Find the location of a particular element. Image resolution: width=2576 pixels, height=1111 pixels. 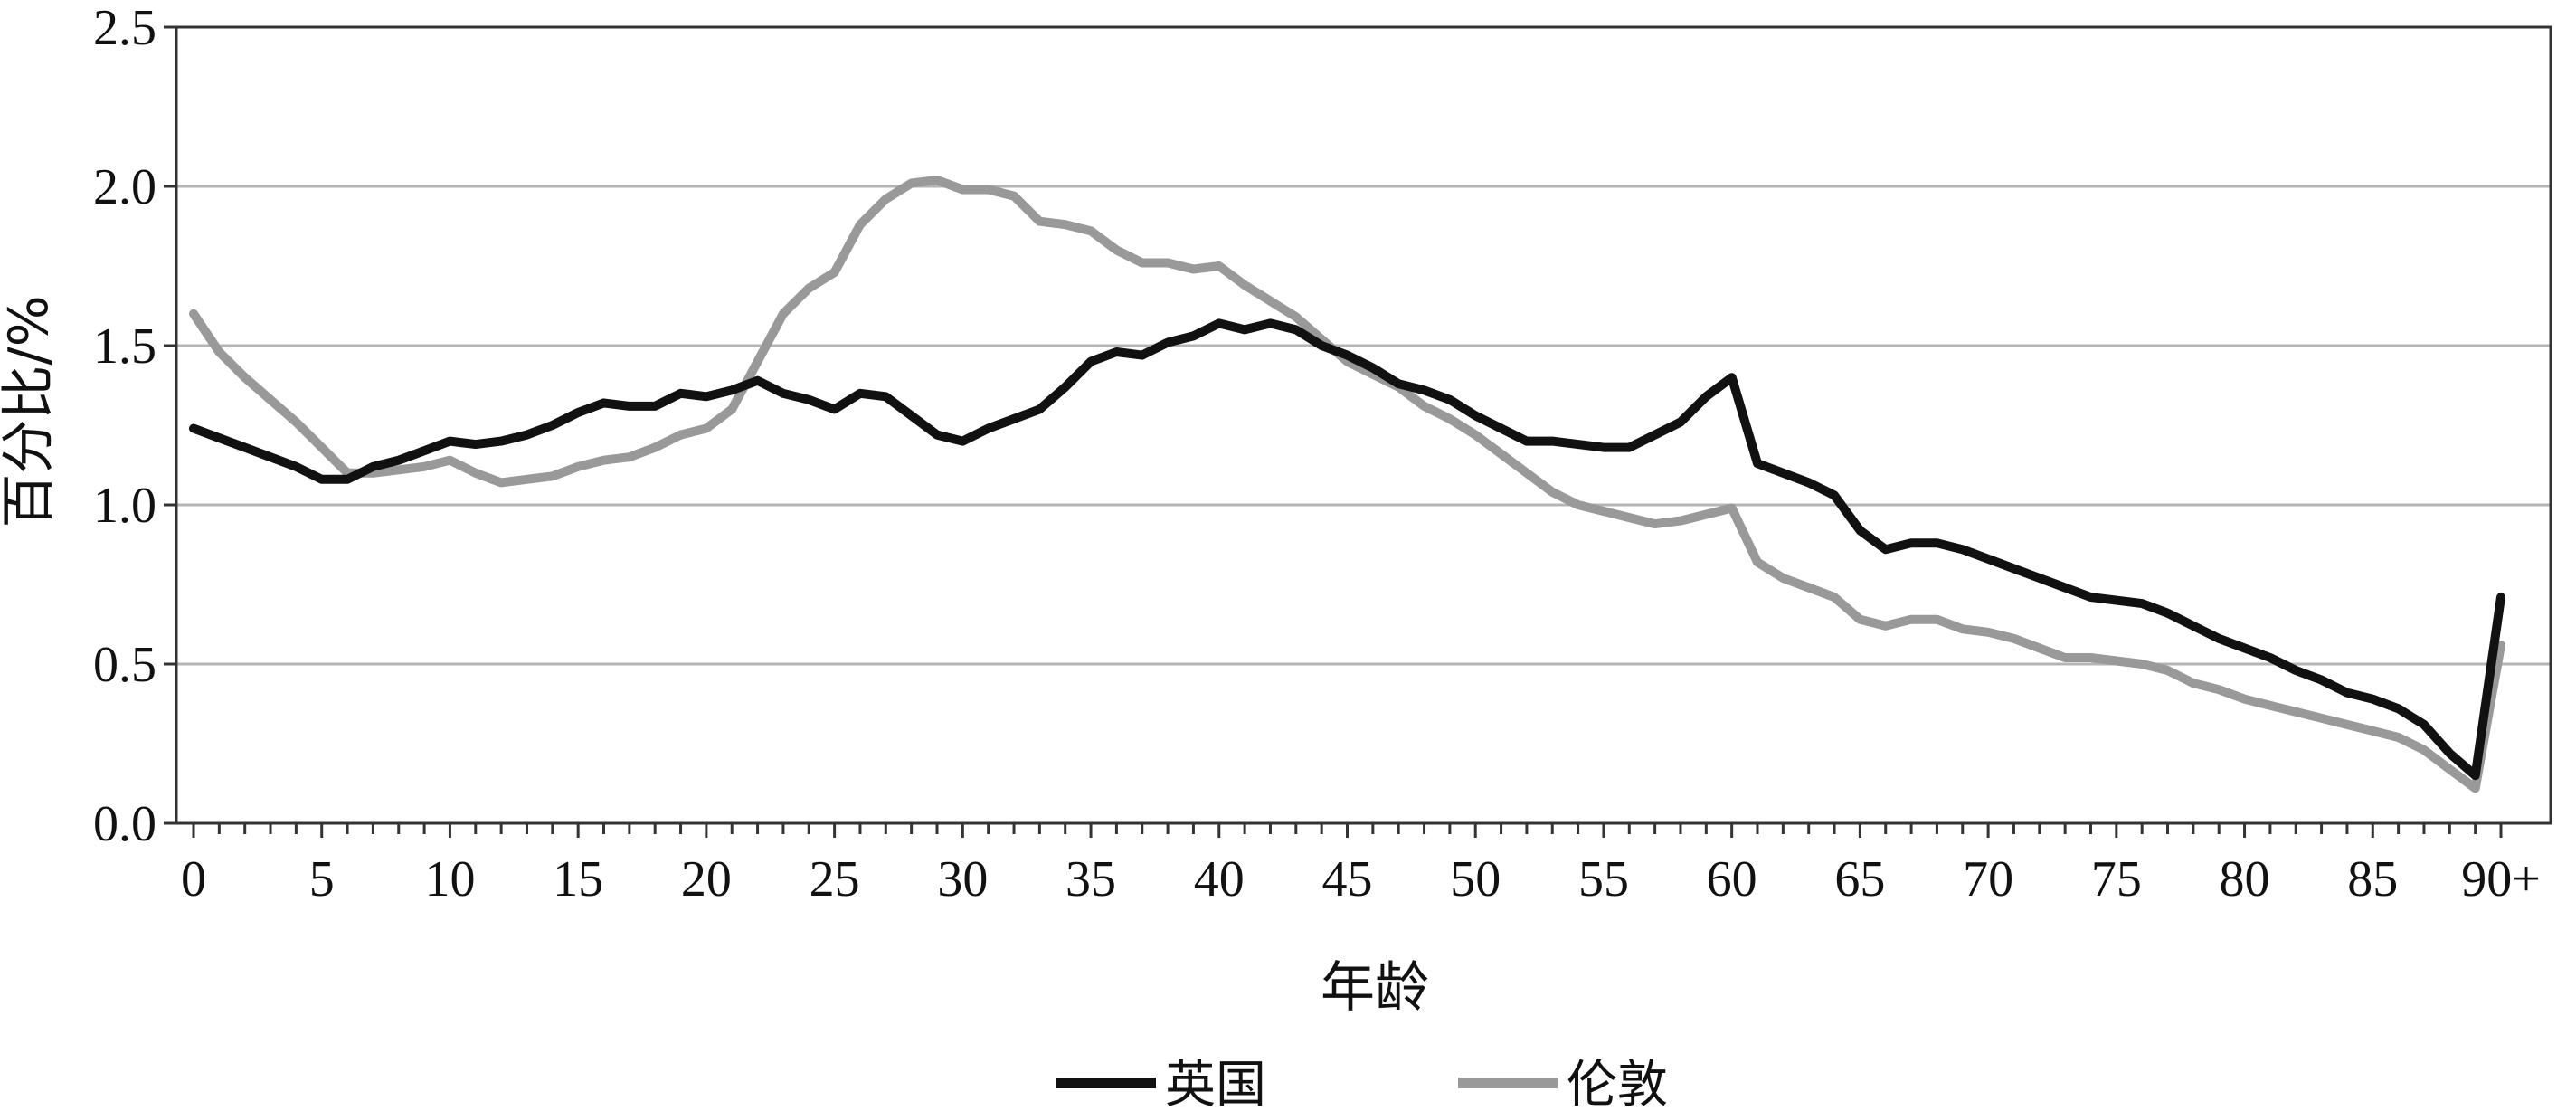

legend-label-london: 伦敦 is located at coordinates (1617, 1083).